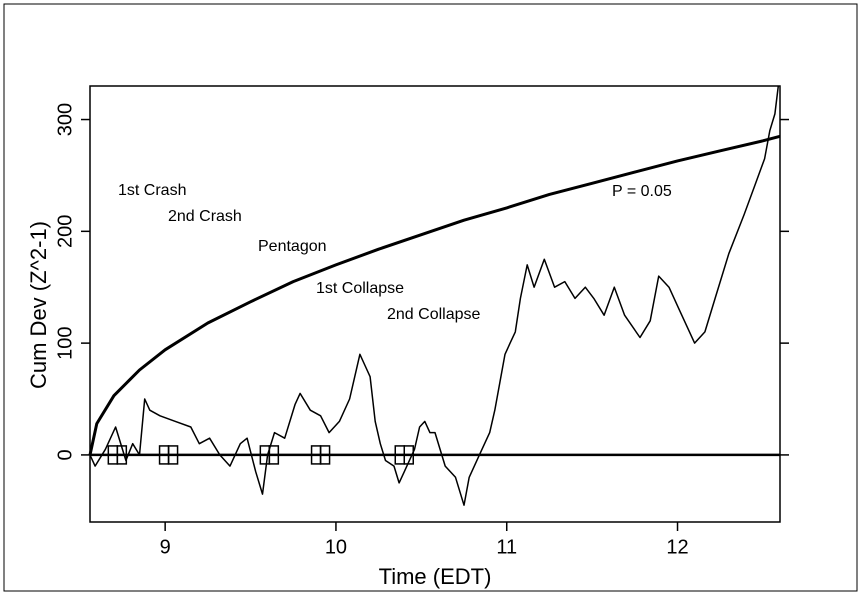 This screenshot has width=862, height=599. I want to click on event-label: 1st Crash, so click(152, 190).